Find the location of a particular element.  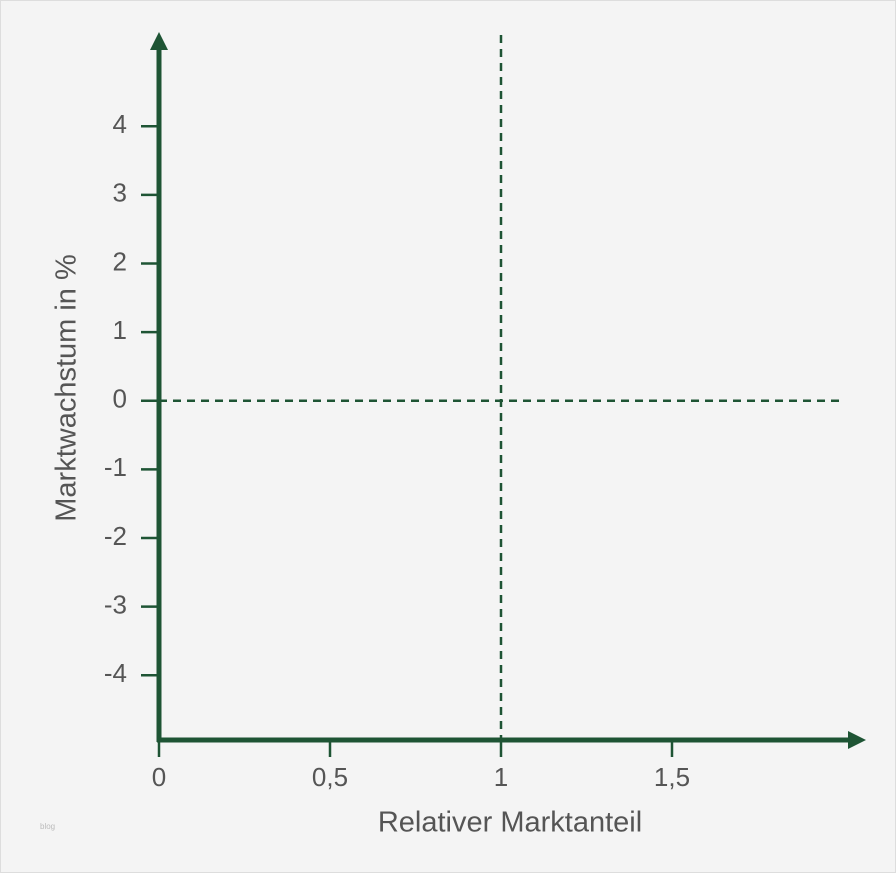

y-tick-label: -3 is located at coordinates (115, 604).